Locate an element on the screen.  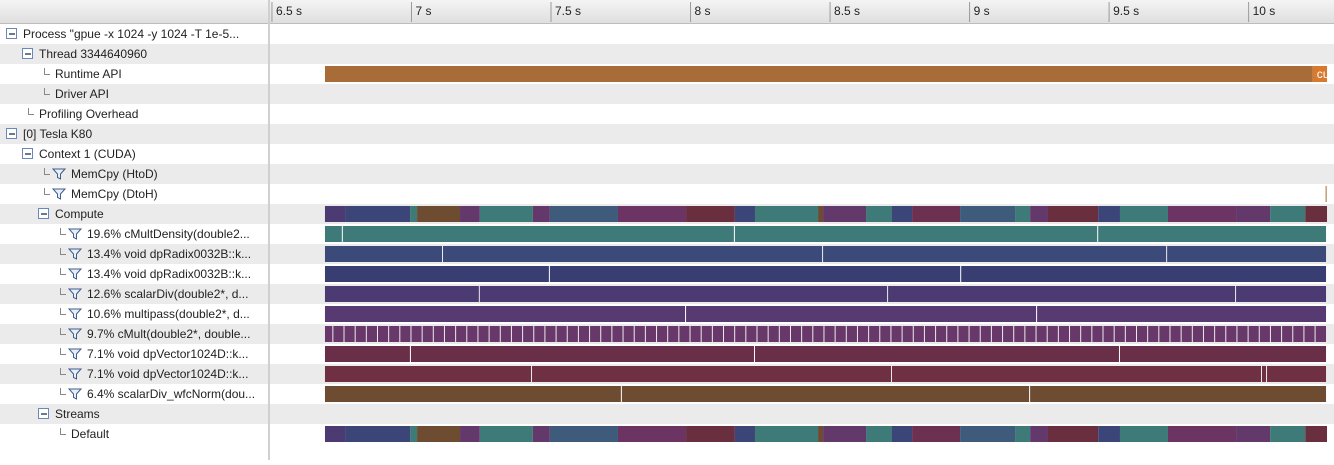
row-label: Runtime API is located at coordinates (88, 74).